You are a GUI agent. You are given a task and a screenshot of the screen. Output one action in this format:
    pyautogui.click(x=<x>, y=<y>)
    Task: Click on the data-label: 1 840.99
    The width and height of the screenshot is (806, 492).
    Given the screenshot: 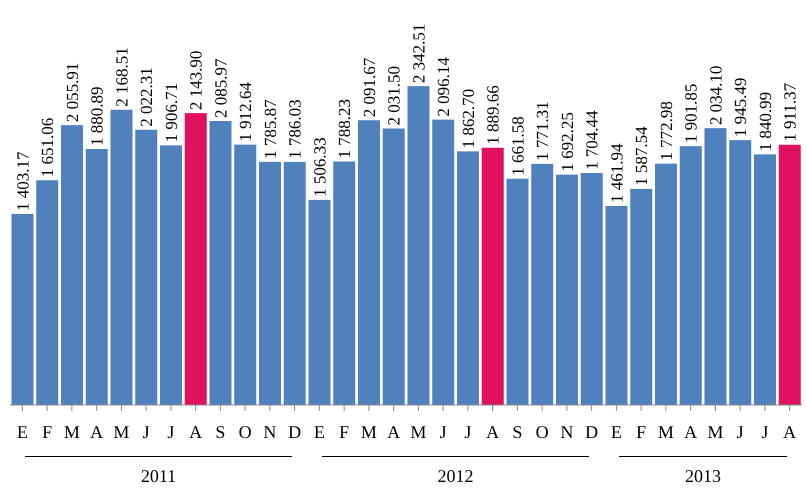 What is the action you would take?
    pyautogui.click(x=765, y=122)
    